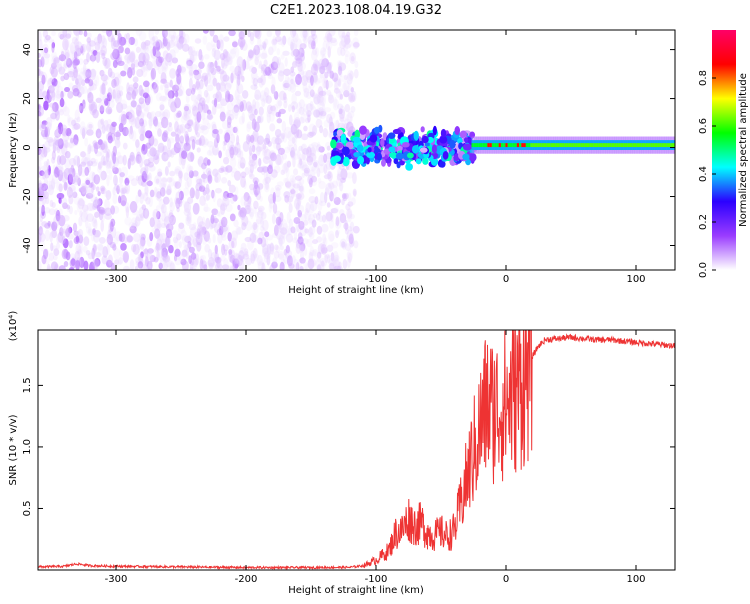  I want to click on spectrogram-ytick-label: 20, so click(27, 98).